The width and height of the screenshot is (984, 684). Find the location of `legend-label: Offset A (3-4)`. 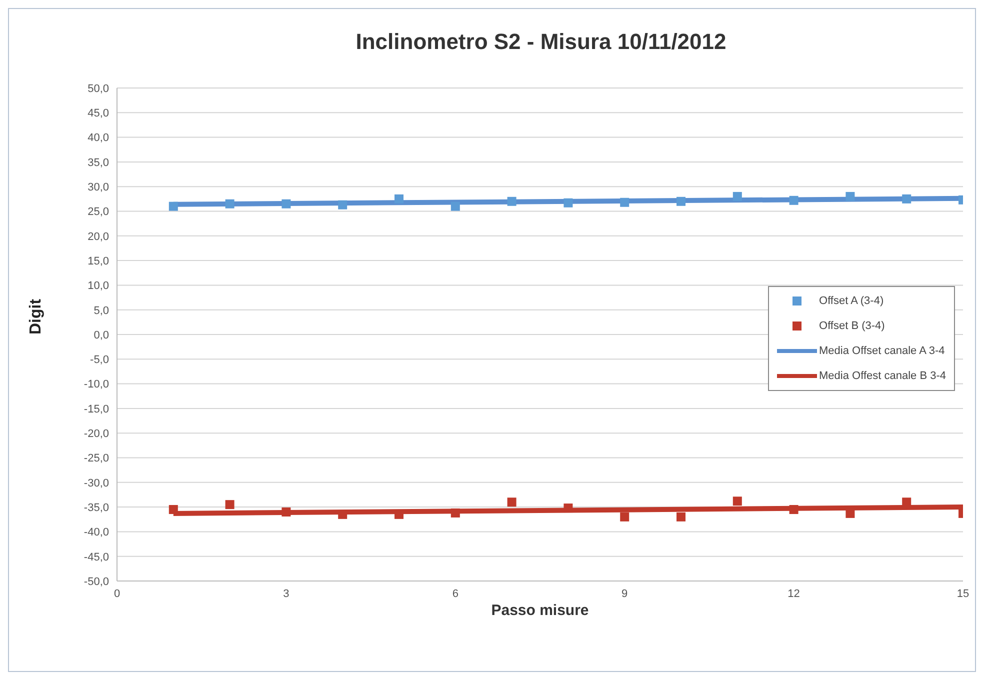

legend-label: Offset A (3-4) is located at coordinates (851, 300).